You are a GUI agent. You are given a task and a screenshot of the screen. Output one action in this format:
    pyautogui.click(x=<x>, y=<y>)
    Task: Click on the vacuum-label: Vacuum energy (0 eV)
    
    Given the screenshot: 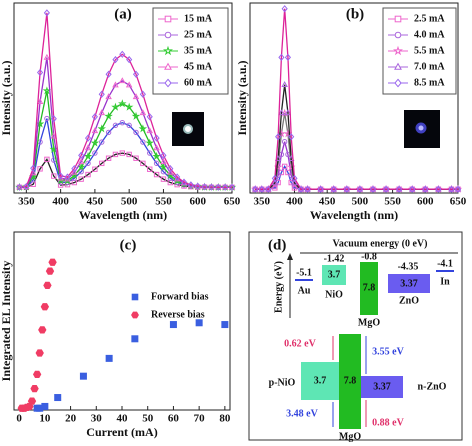 What is the action you would take?
    pyautogui.click(x=380, y=243)
    